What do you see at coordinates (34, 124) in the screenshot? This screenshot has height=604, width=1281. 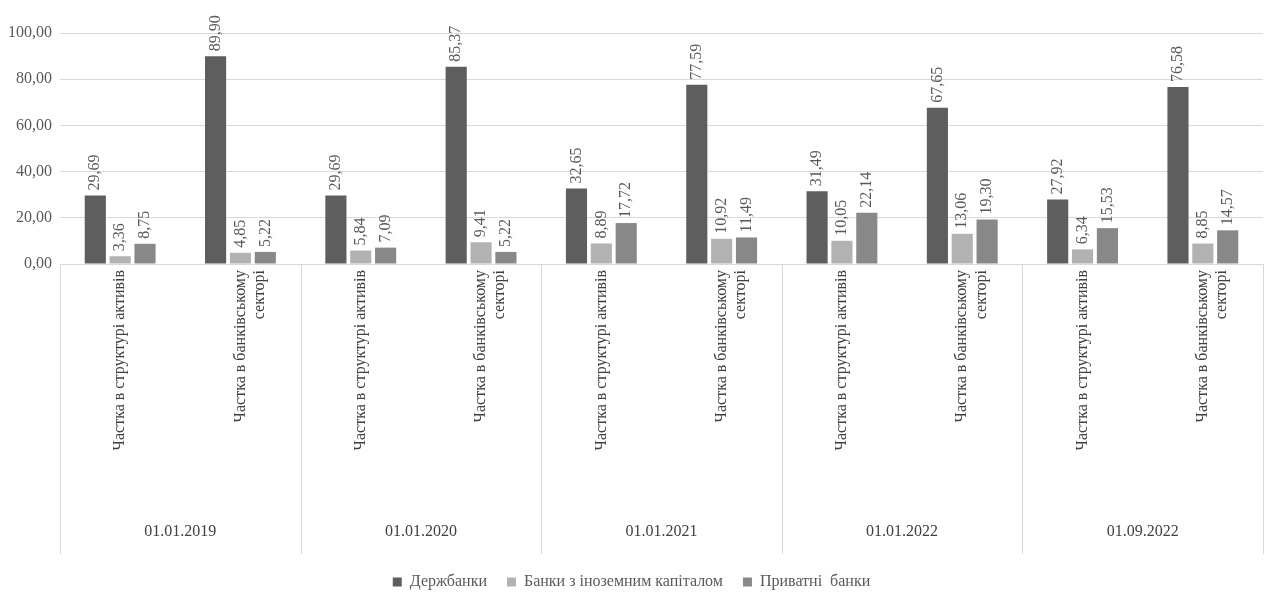 I see `y-tick-label: 60,00` at bounding box center [34, 124].